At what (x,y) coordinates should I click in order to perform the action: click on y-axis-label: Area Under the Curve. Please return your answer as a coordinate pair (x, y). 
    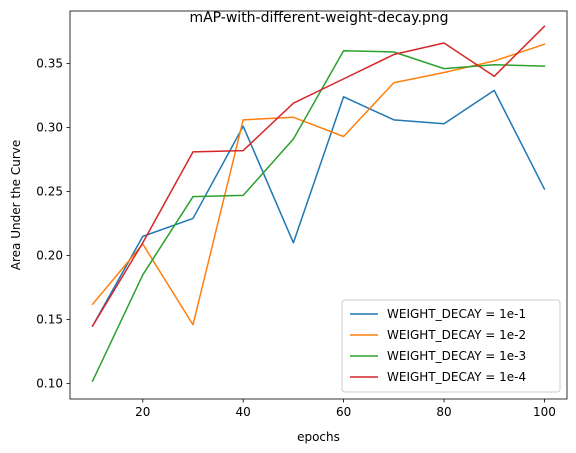
    Looking at the image, I should click on (16, 205).